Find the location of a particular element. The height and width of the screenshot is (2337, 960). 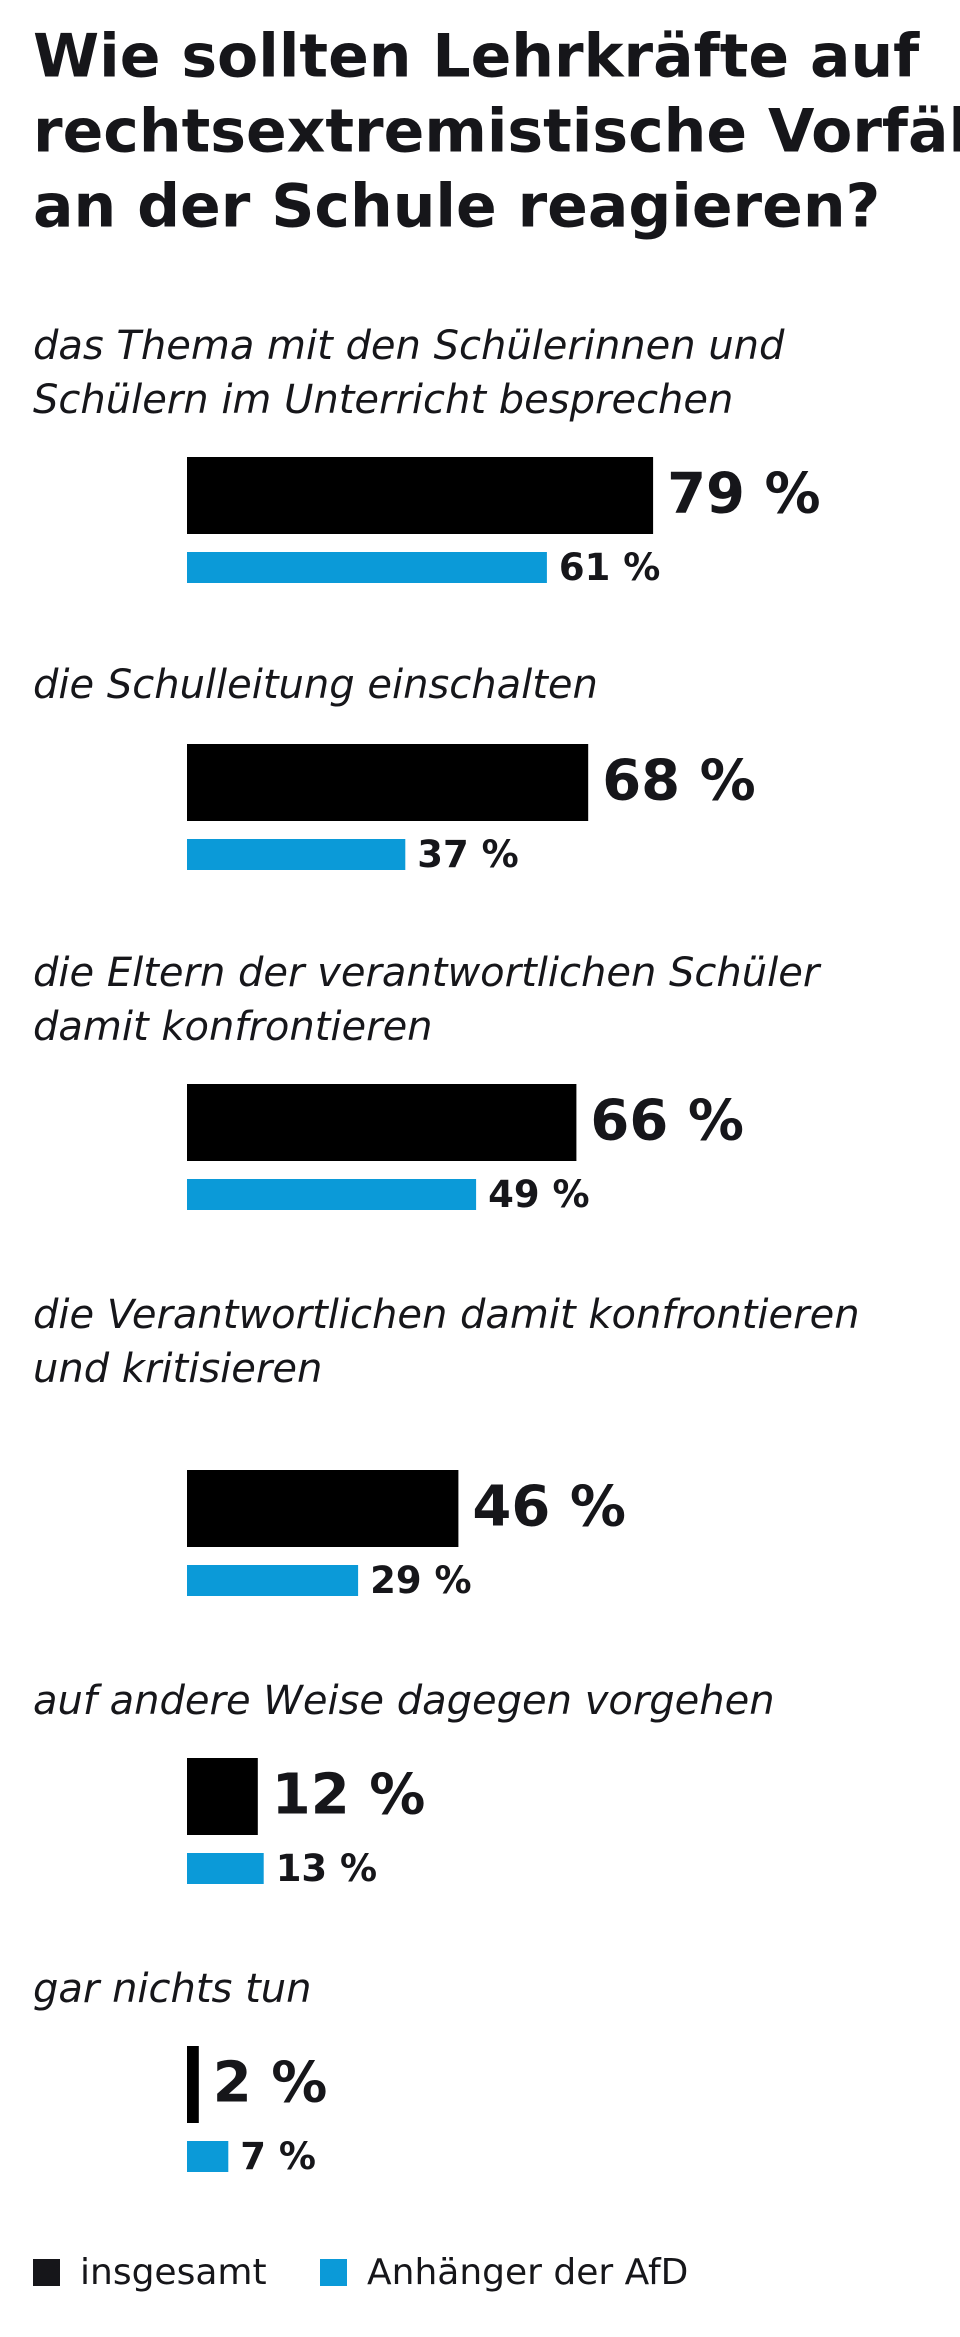

value-label: 37 % is located at coordinates (467, 854).